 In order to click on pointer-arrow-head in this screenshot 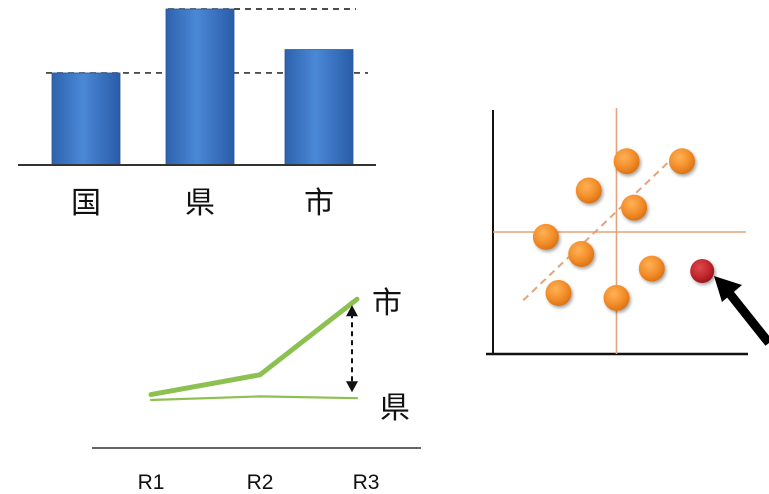, I will do `click(728, 289)`.